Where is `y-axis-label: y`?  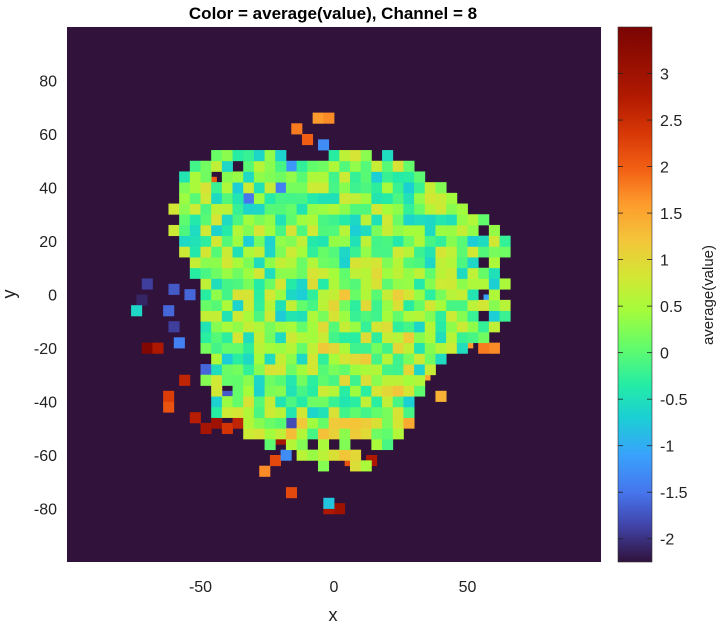
y-axis-label: y is located at coordinates (9, 294).